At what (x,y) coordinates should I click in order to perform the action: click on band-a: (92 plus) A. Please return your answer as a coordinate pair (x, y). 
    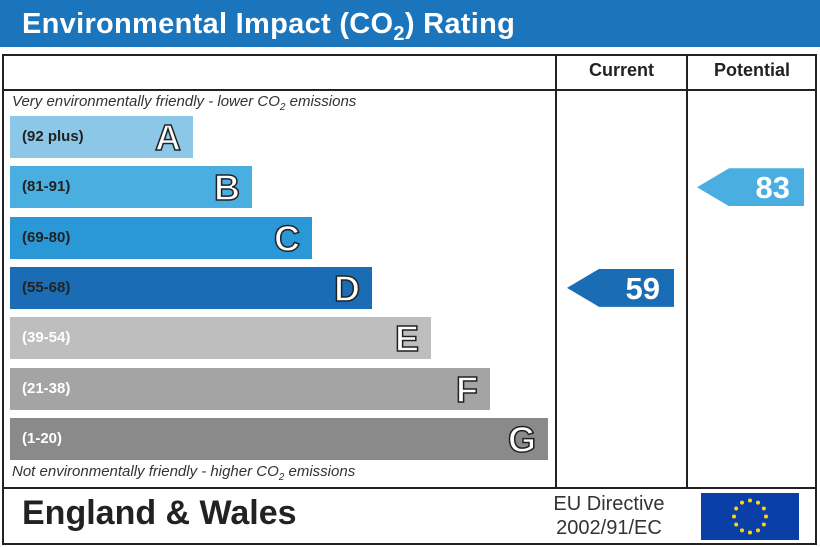
    Looking at the image, I should click on (101, 137).